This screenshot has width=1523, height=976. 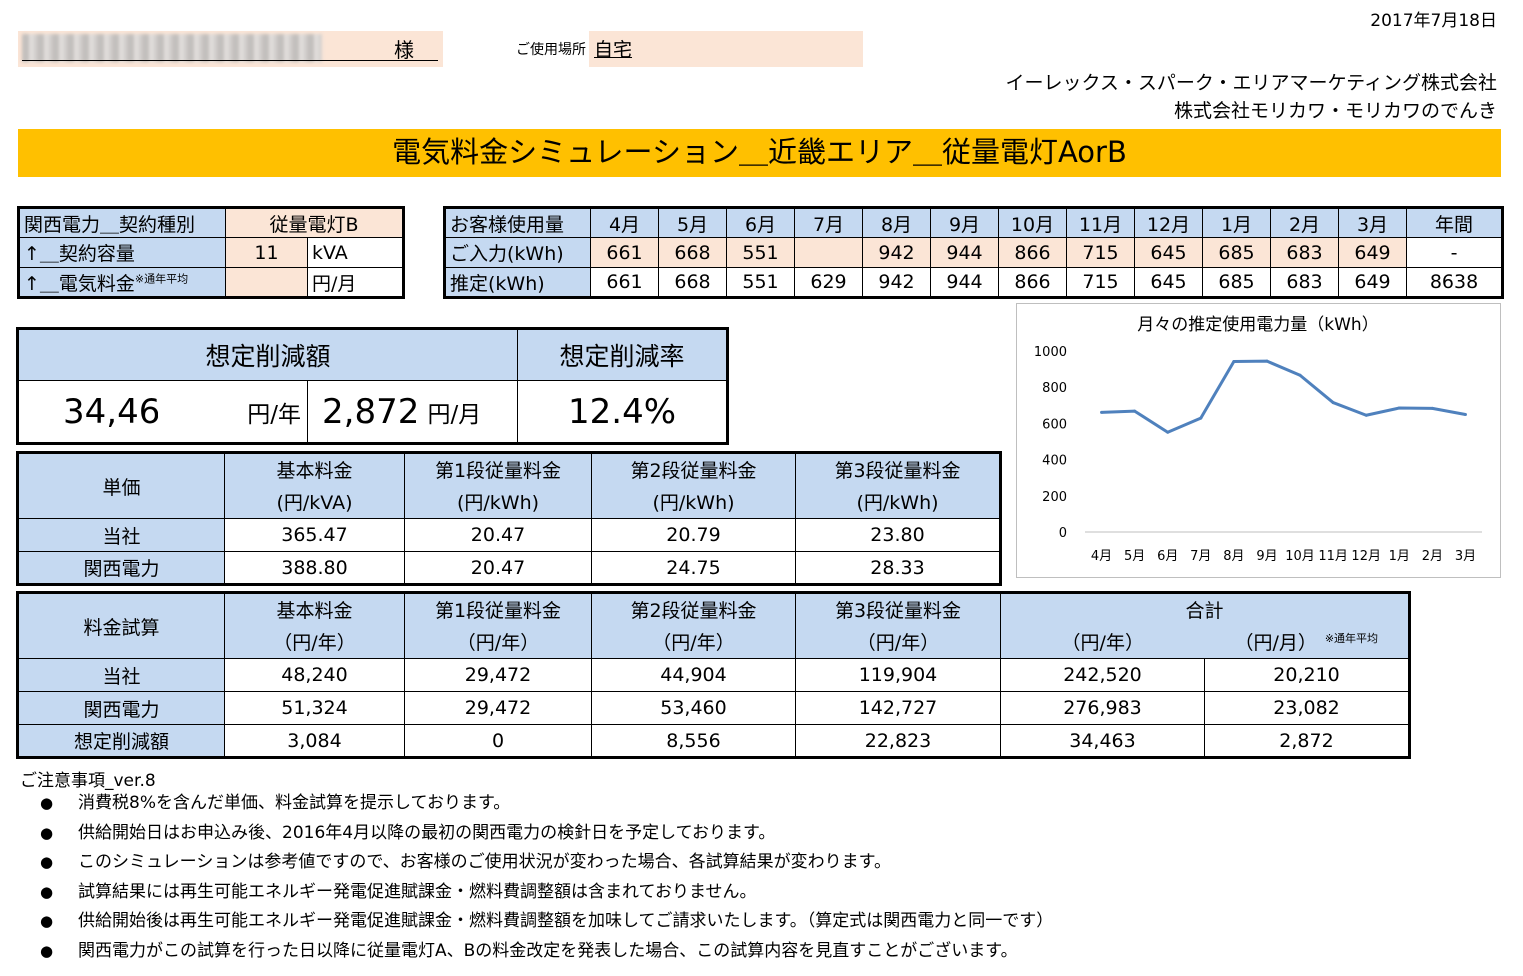 I want to click on table-cell: 242,520, so click(x=1102, y=675).